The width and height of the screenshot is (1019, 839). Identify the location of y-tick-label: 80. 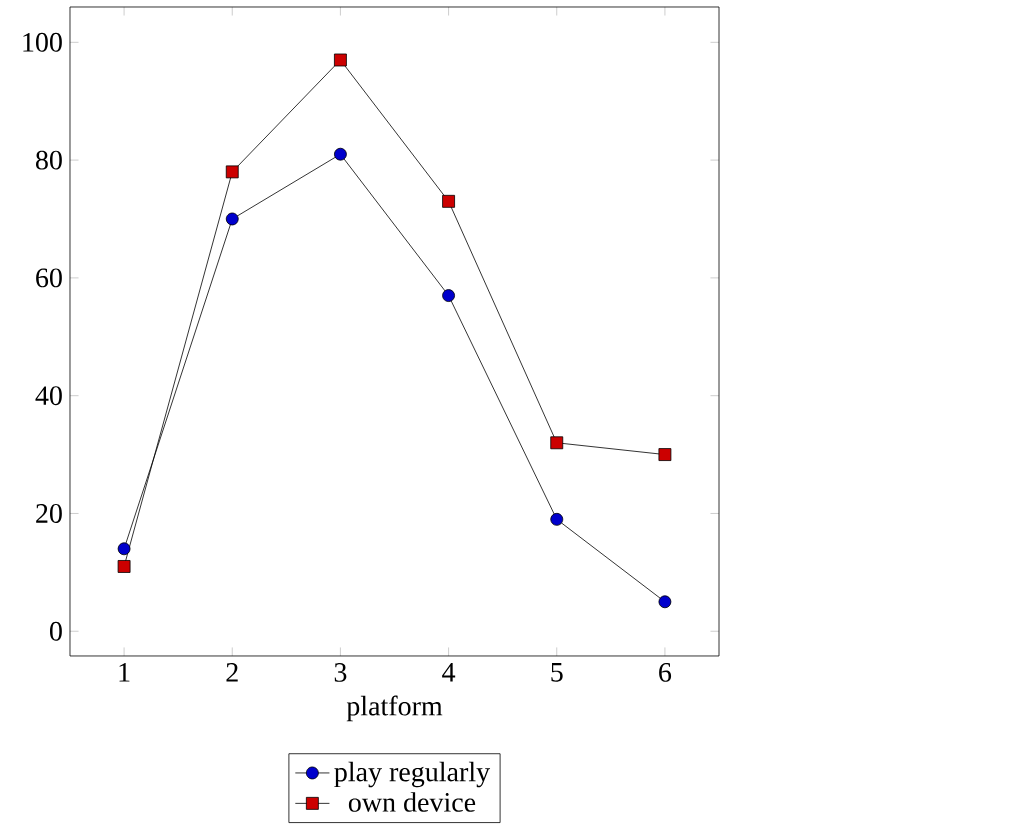
(49, 160).